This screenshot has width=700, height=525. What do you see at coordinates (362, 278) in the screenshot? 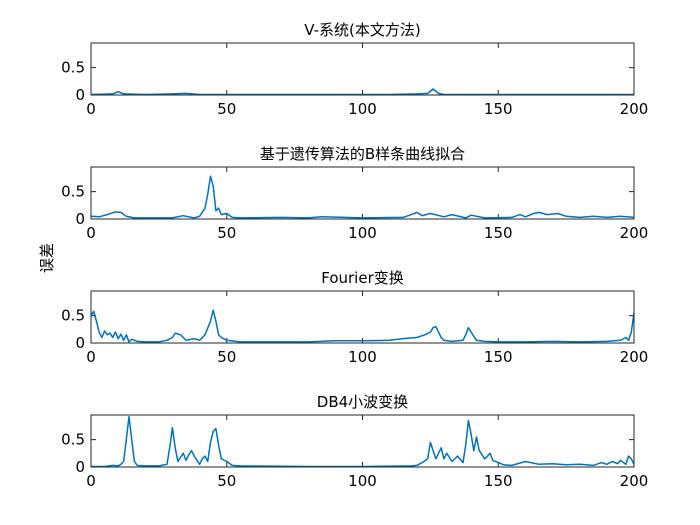
I see `chart-title: Fourier变换` at bounding box center [362, 278].